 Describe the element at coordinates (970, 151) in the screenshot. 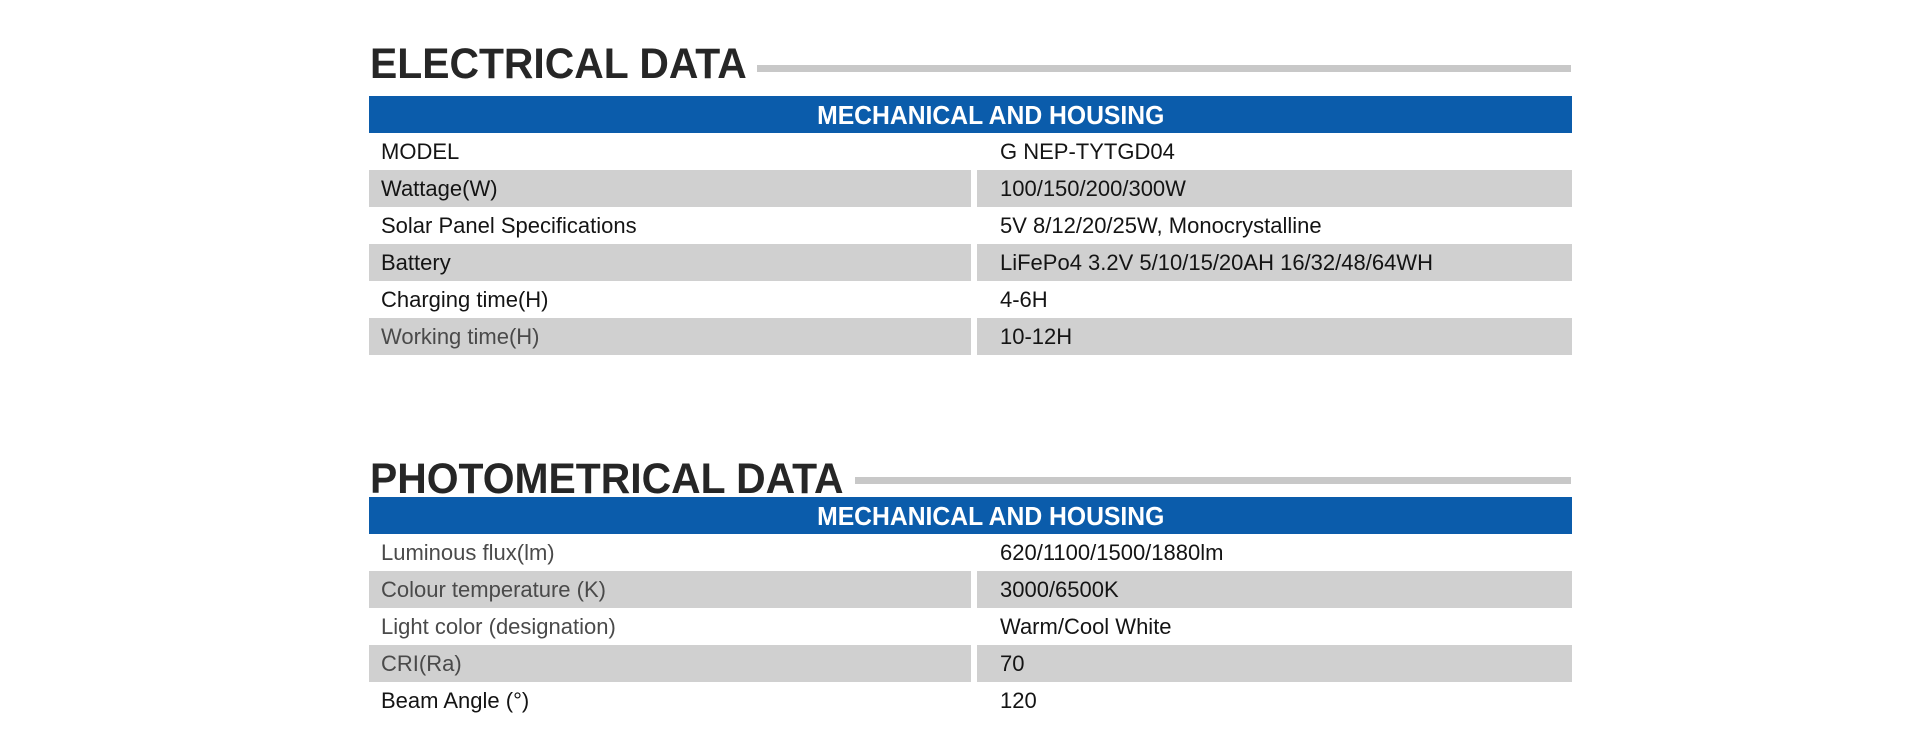

I see `table-row: MODEL G NEP-TYTGD04` at that location.